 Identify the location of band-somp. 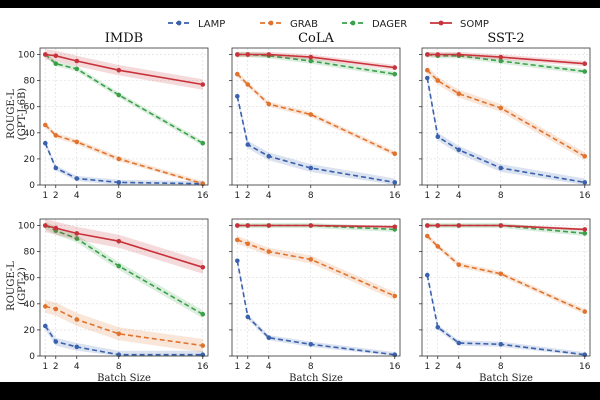
(316, 61).